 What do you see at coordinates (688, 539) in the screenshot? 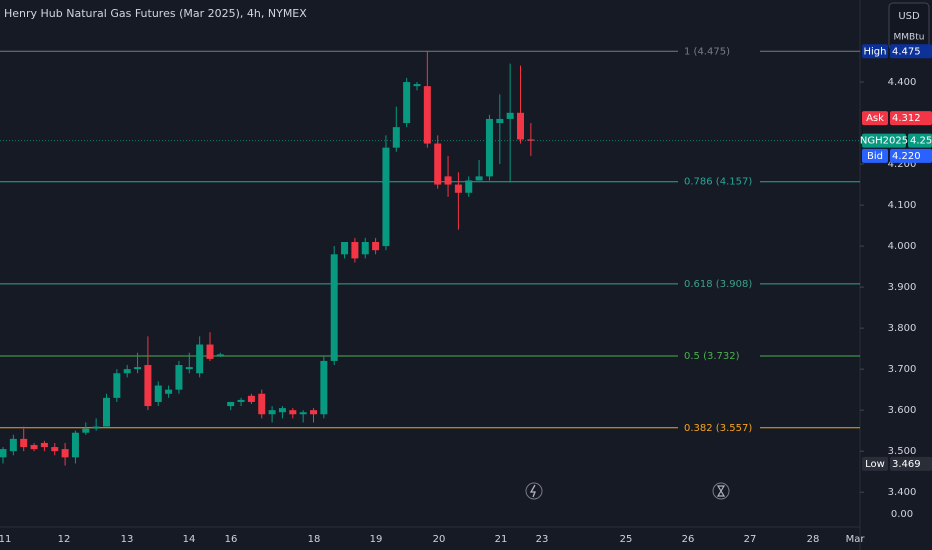
I see `x-tick-label: 26` at bounding box center [688, 539].